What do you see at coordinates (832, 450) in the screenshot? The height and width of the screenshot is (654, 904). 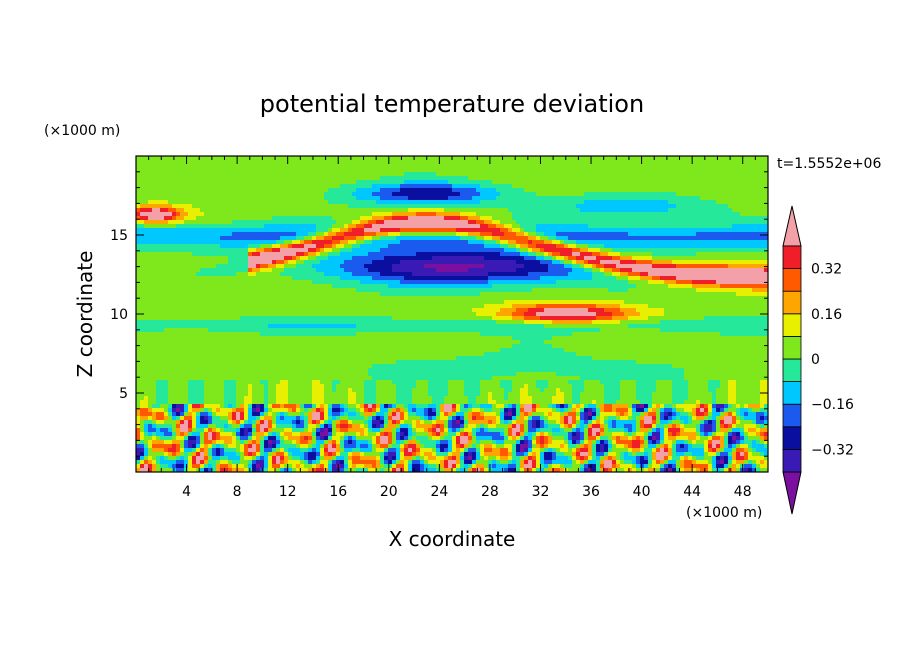 I see `colorbar-tick-label: −0.32` at bounding box center [832, 450].